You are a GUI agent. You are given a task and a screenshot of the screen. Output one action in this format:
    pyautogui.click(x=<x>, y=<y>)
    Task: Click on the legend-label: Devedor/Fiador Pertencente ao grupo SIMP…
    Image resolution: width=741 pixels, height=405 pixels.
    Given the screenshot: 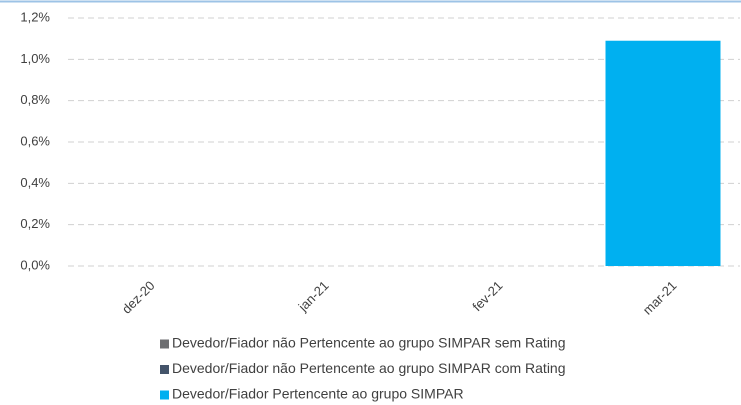 What is the action you would take?
    pyautogui.click(x=318, y=394)
    